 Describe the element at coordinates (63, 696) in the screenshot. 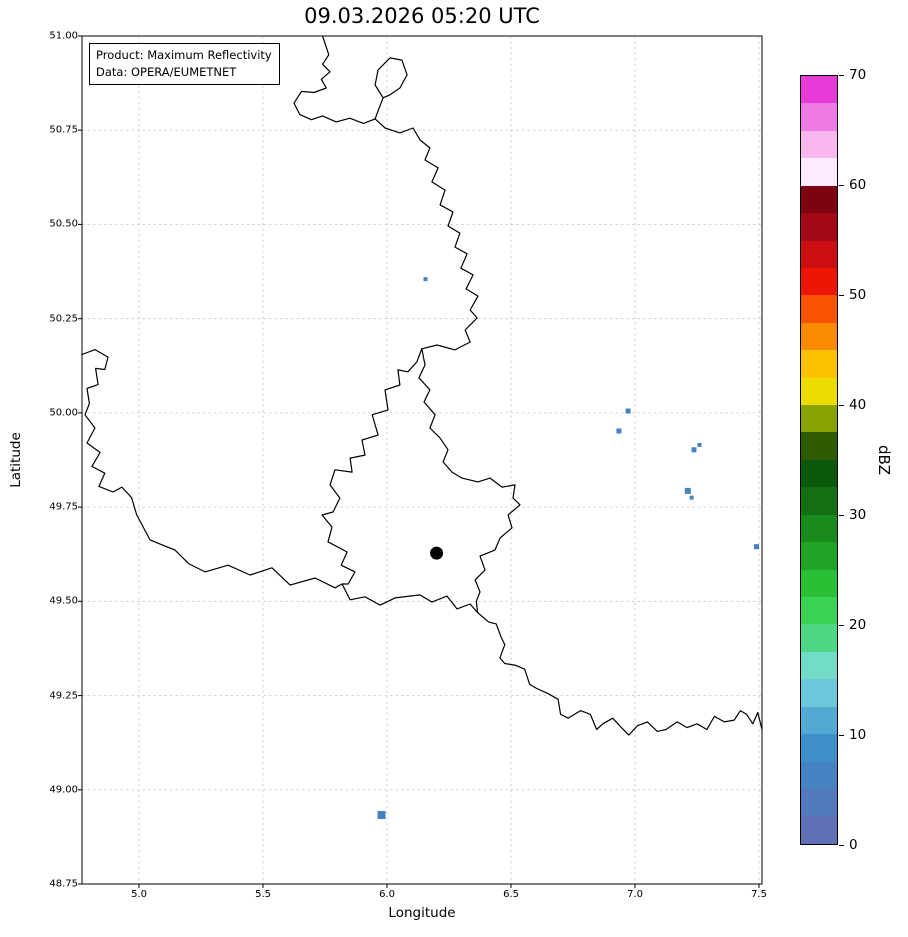

I see `y-tick-label: 49.25` at that location.